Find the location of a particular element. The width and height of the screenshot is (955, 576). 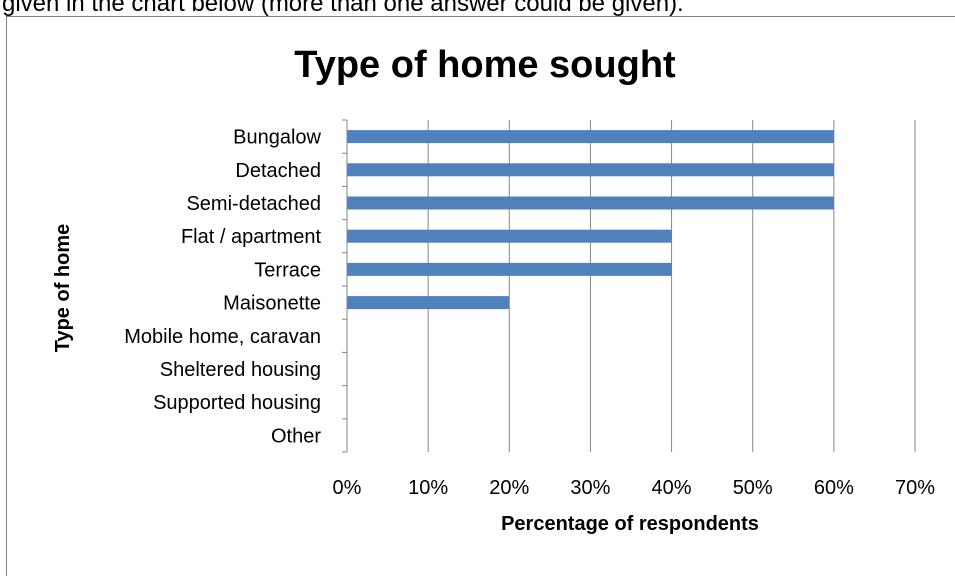

axes is located at coordinates (345, 286).